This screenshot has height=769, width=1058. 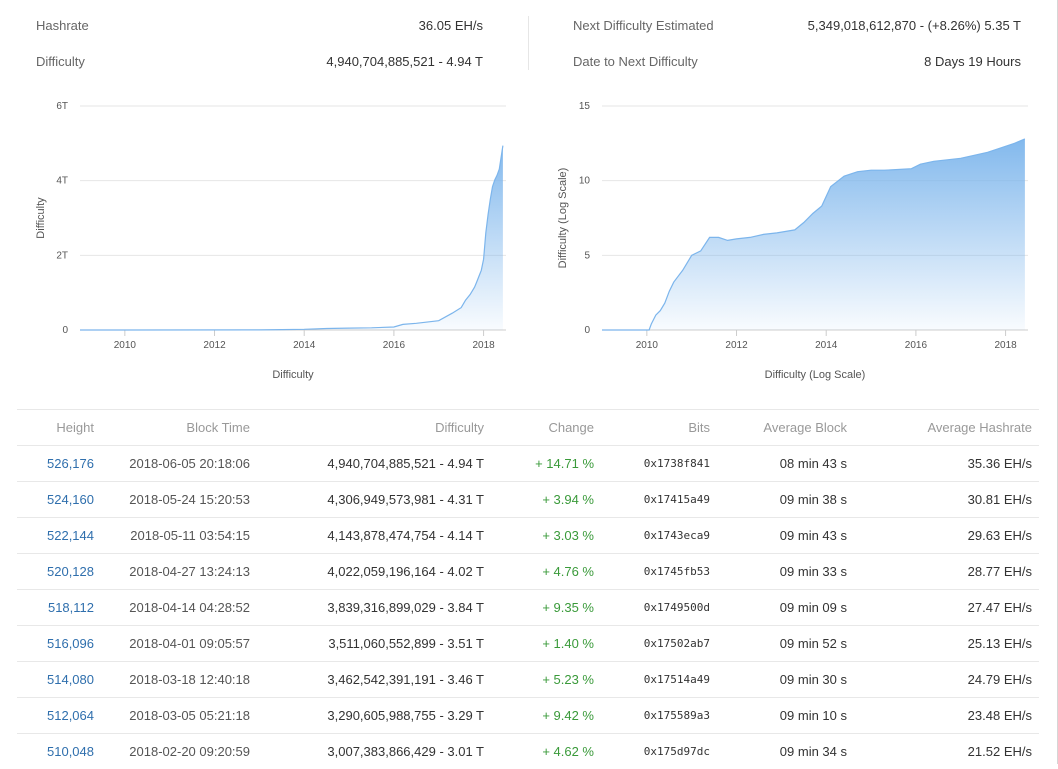 I want to click on cell-block-time: 2018-03-18 12:40:18, so click(x=179, y=680).